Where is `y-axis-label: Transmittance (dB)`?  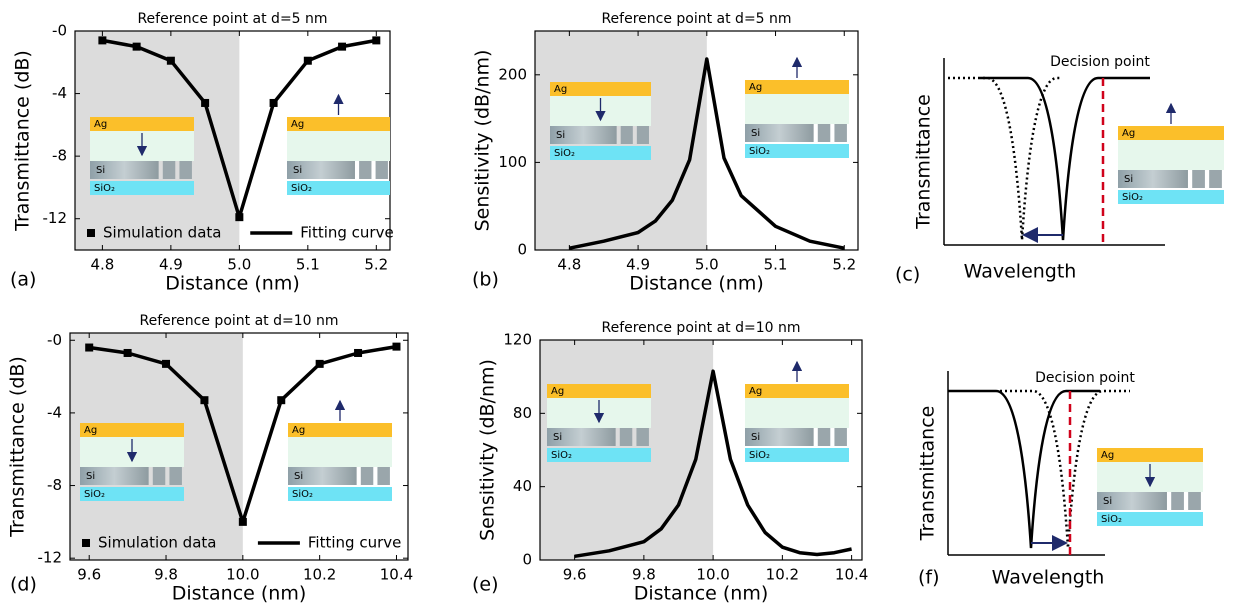 y-axis-label: Transmittance (dB) is located at coordinates (18, 447).